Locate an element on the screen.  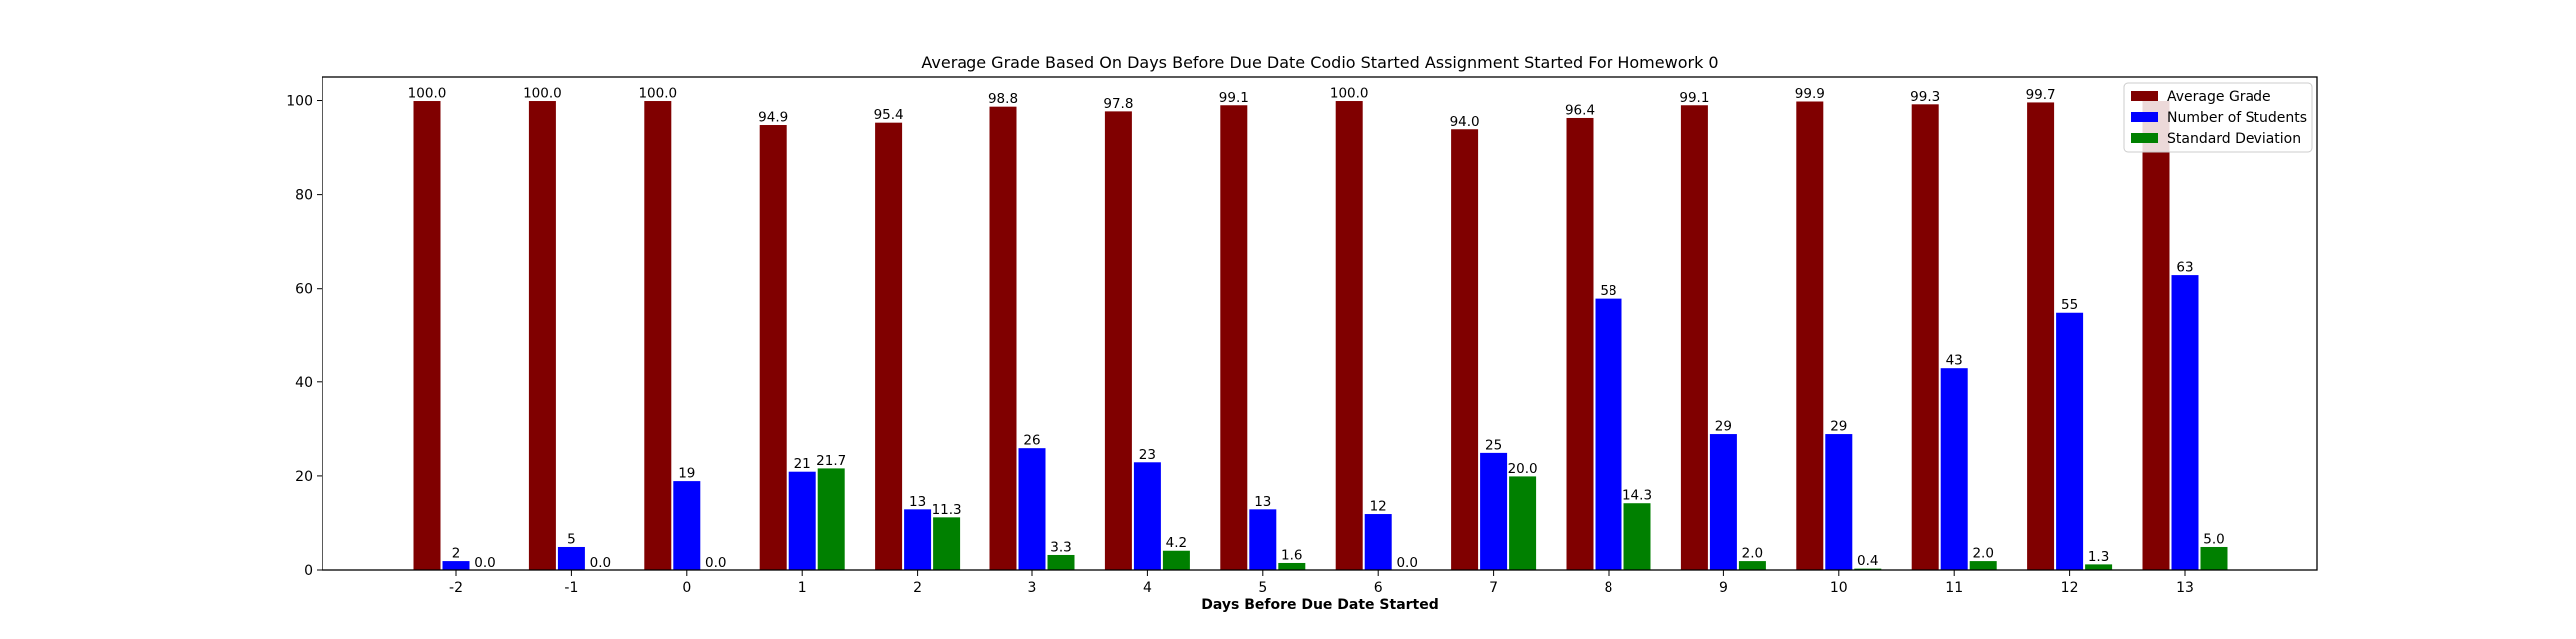
data-label-standard-deviation: 5.0 is located at coordinates (2213, 539).